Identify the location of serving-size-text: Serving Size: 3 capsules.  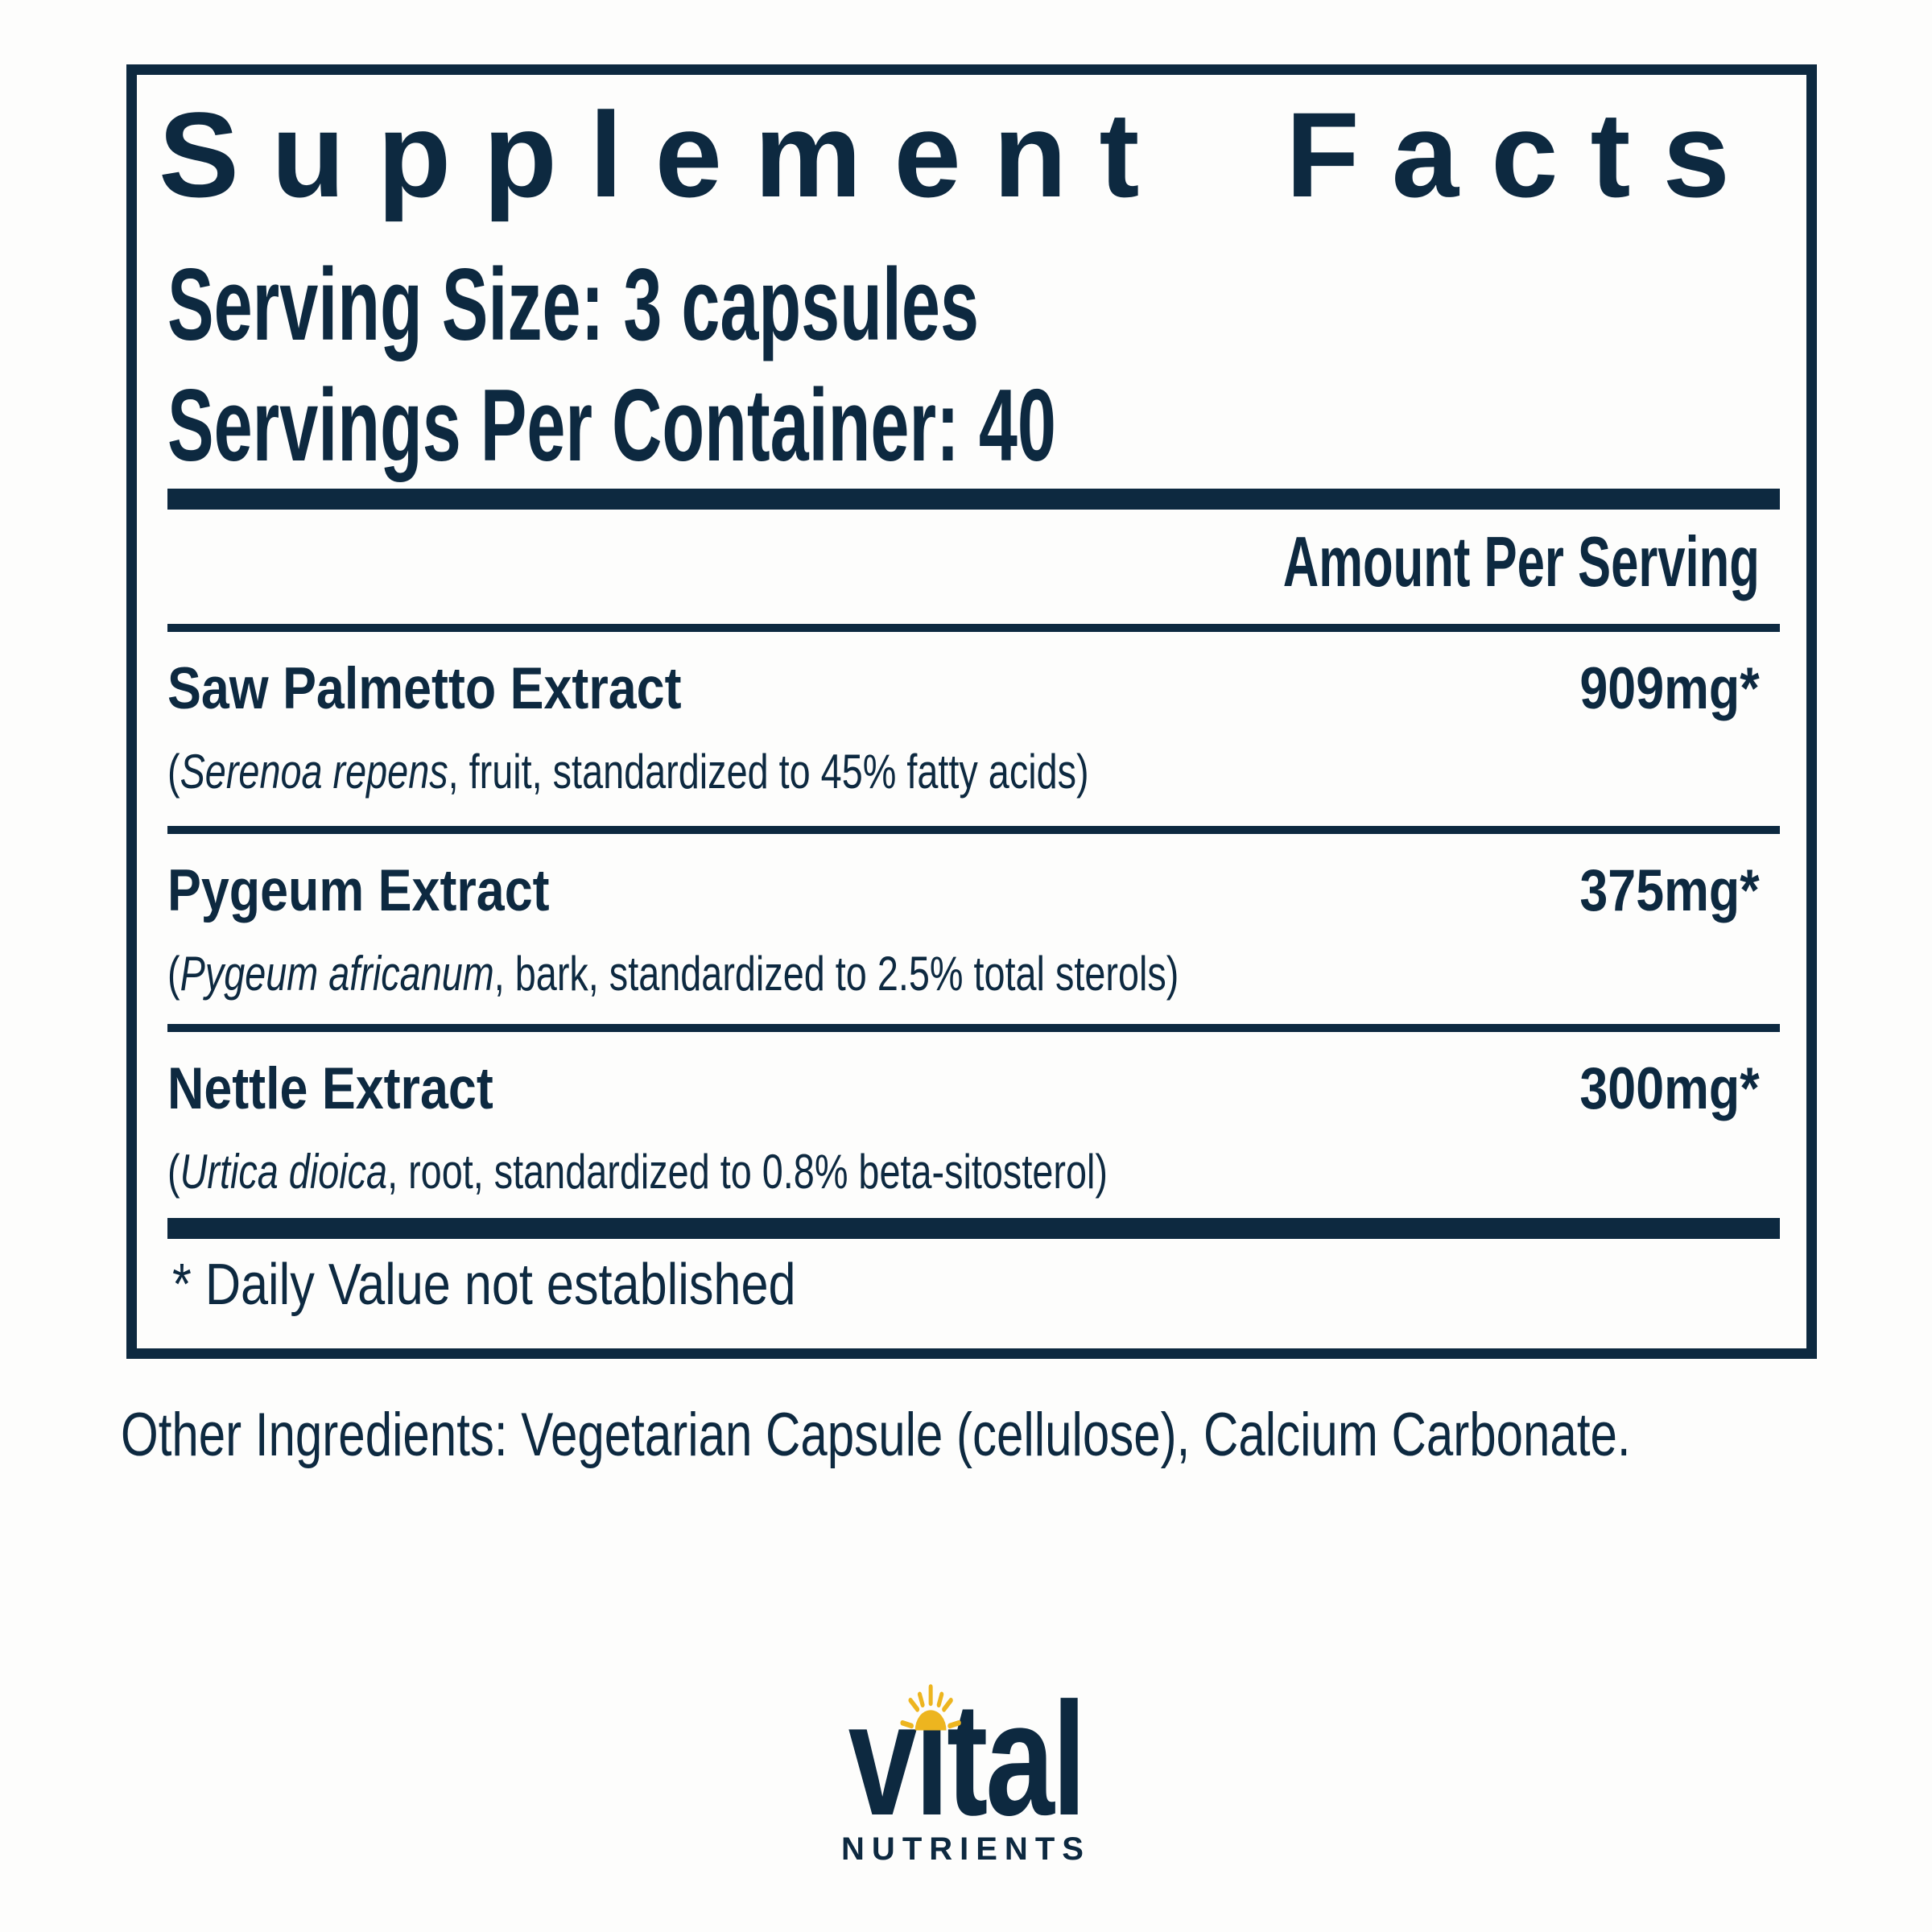
(573, 304).